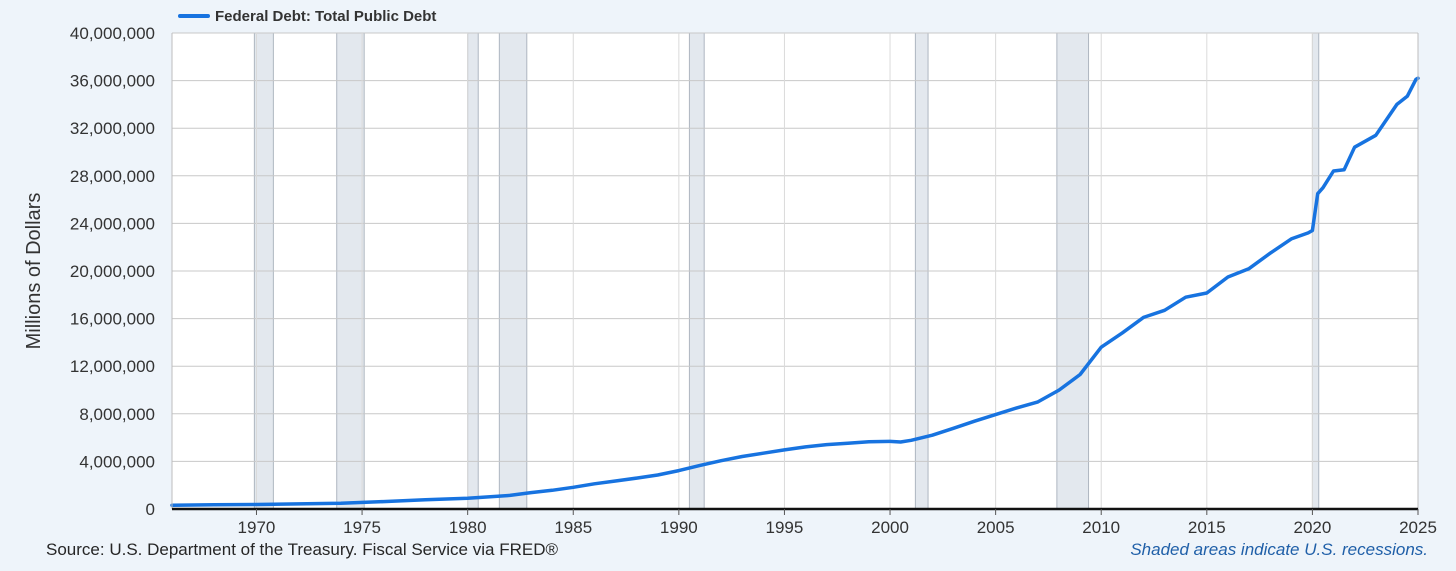 This screenshot has width=1456, height=571. I want to click on y-tick-label: 8,000,000, so click(117, 414).